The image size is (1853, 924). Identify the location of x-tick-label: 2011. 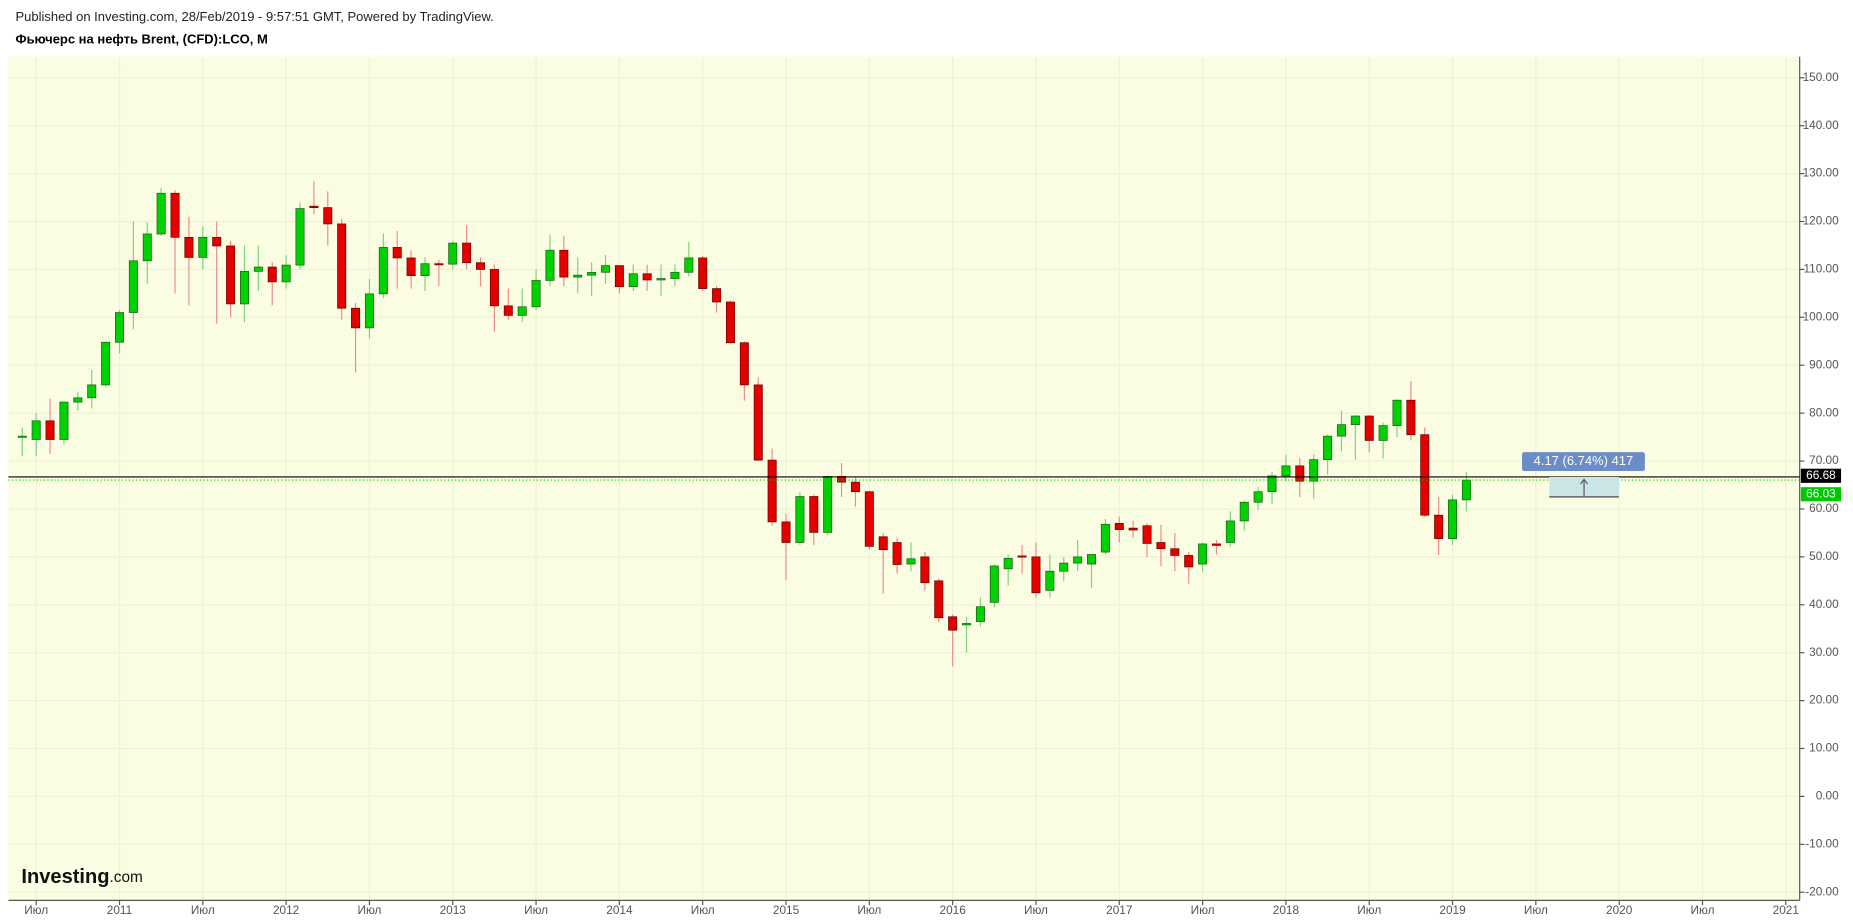
(119, 910).